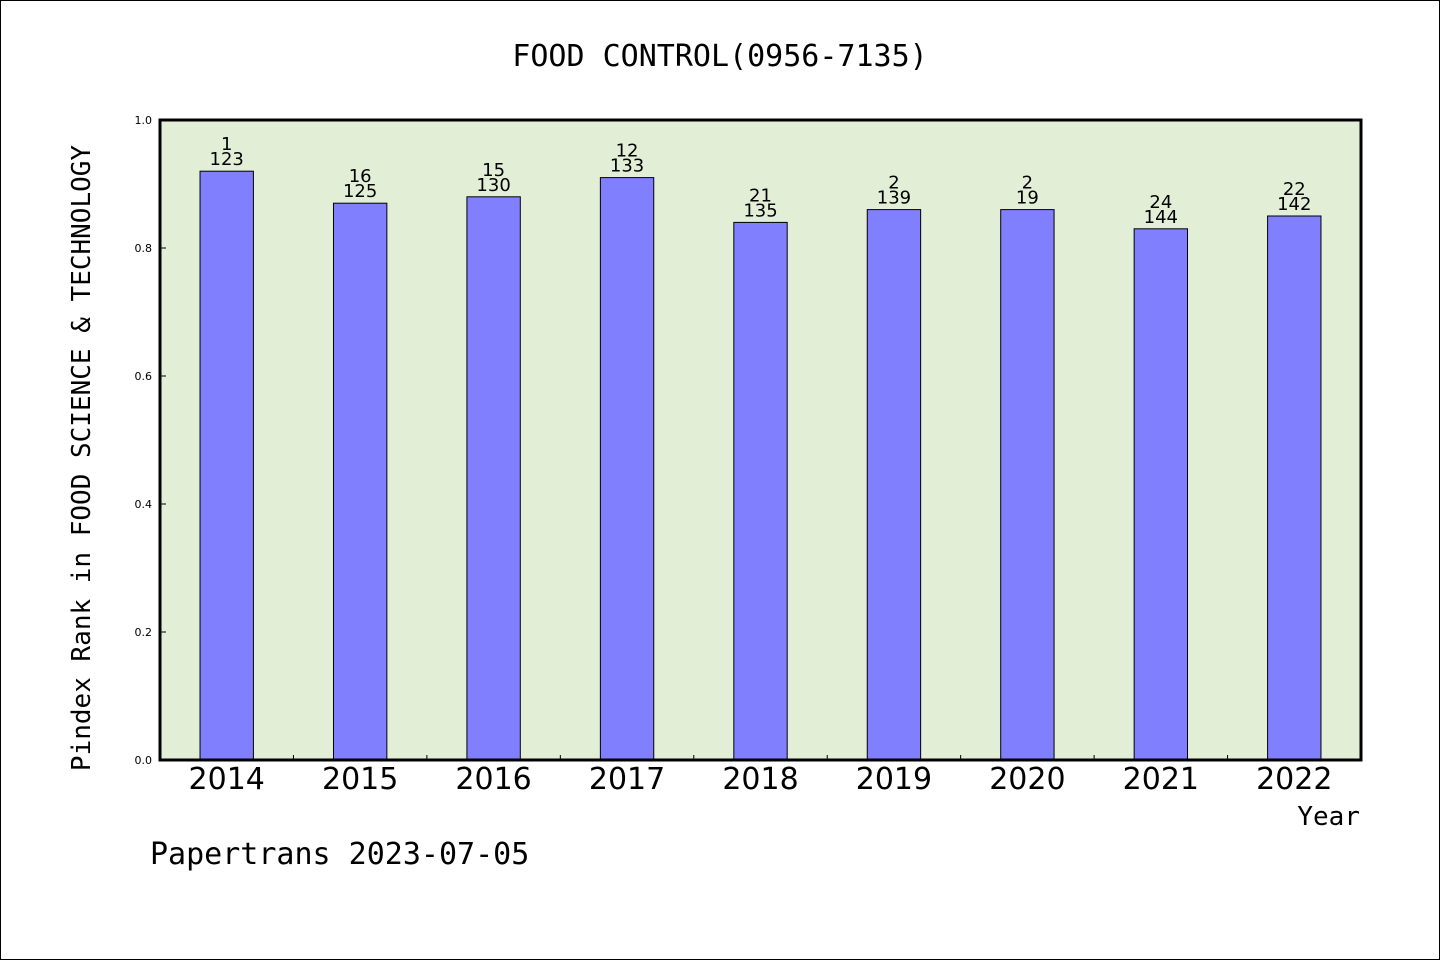  Describe the element at coordinates (1161, 779) in the screenshot. I see `x-tick-label: 2021` at that location.